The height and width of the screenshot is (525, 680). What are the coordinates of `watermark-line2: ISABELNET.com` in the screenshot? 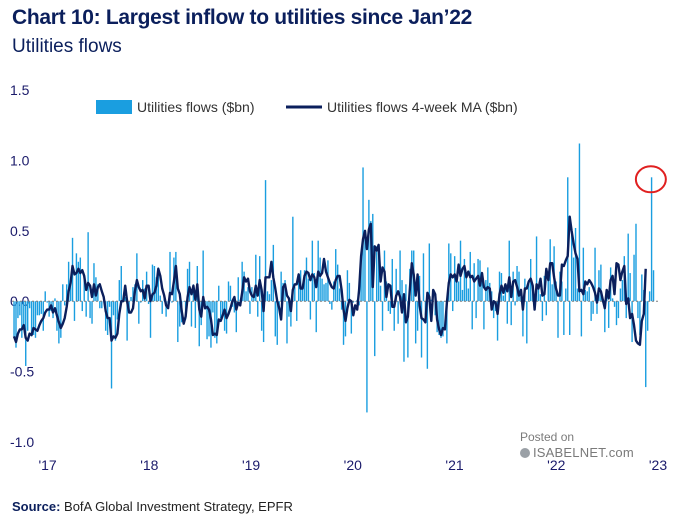 It's located at (583, 452).